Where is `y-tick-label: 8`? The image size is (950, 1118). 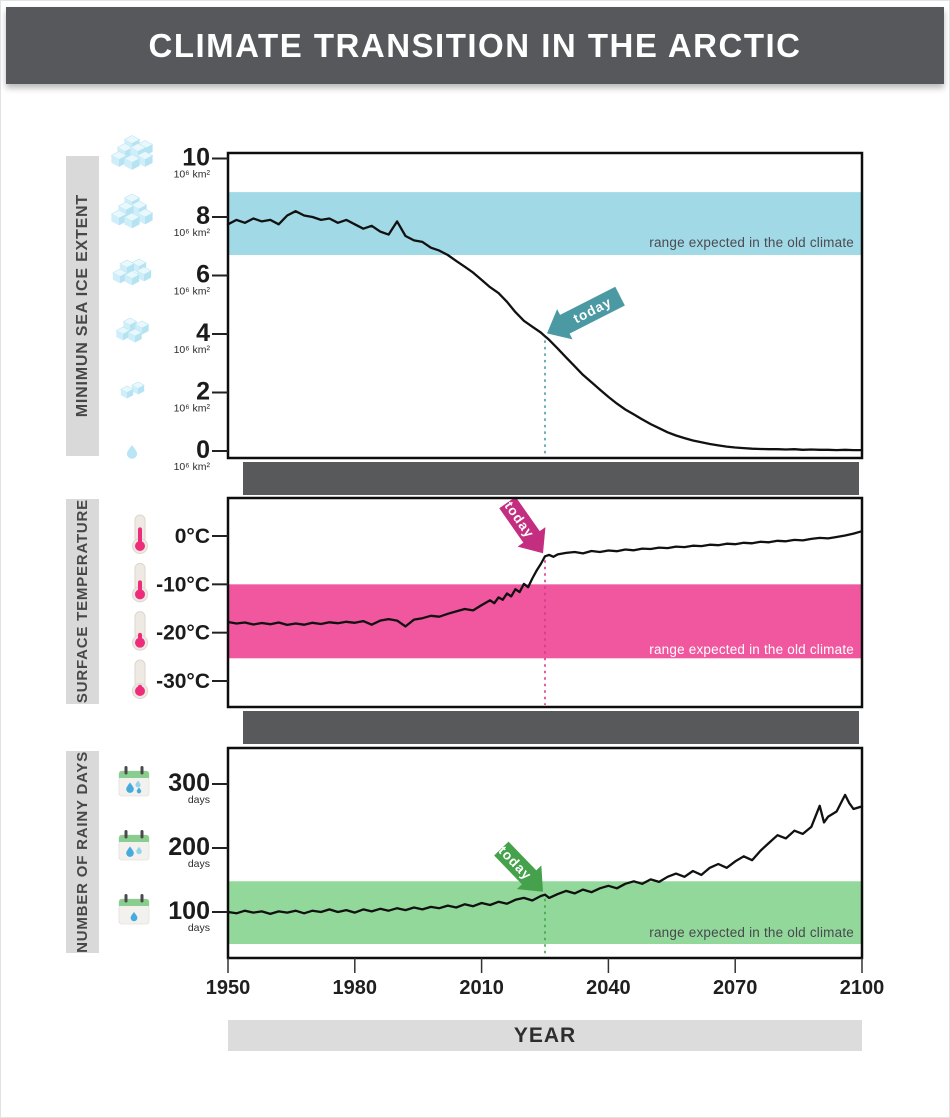
y-tick-label: 8 is located at coordinates (203, 216).